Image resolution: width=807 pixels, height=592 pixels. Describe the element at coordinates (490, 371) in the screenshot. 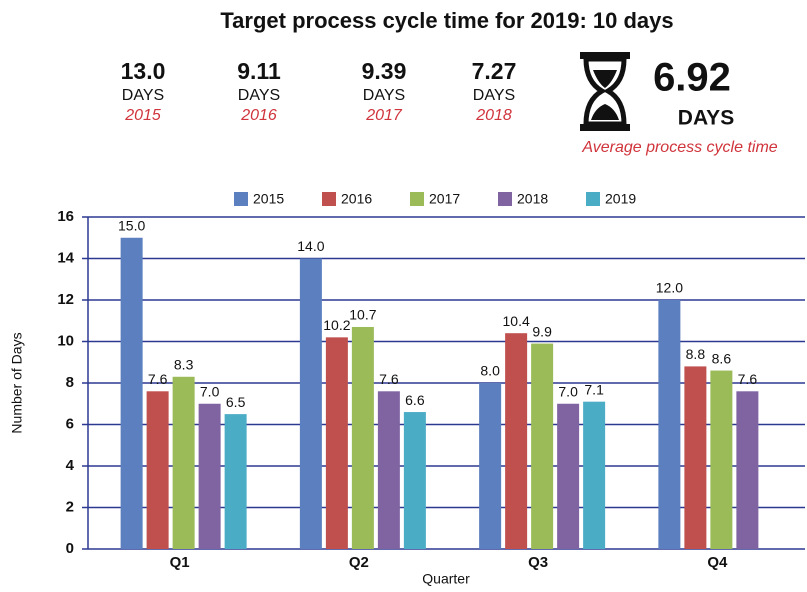

I see `value-label: 8.0` at that location.